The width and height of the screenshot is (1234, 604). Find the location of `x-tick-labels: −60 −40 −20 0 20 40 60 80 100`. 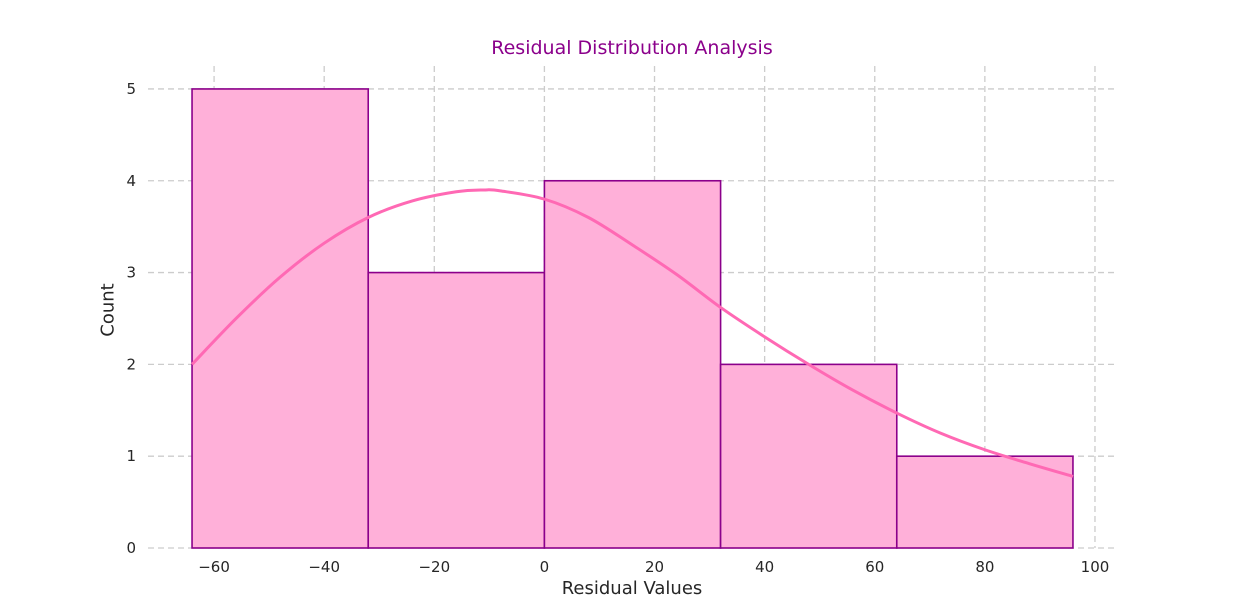

x-tick-labels: −60 −40 −20 0 20 40 60 80 100 is located at coordinates (653, 567).